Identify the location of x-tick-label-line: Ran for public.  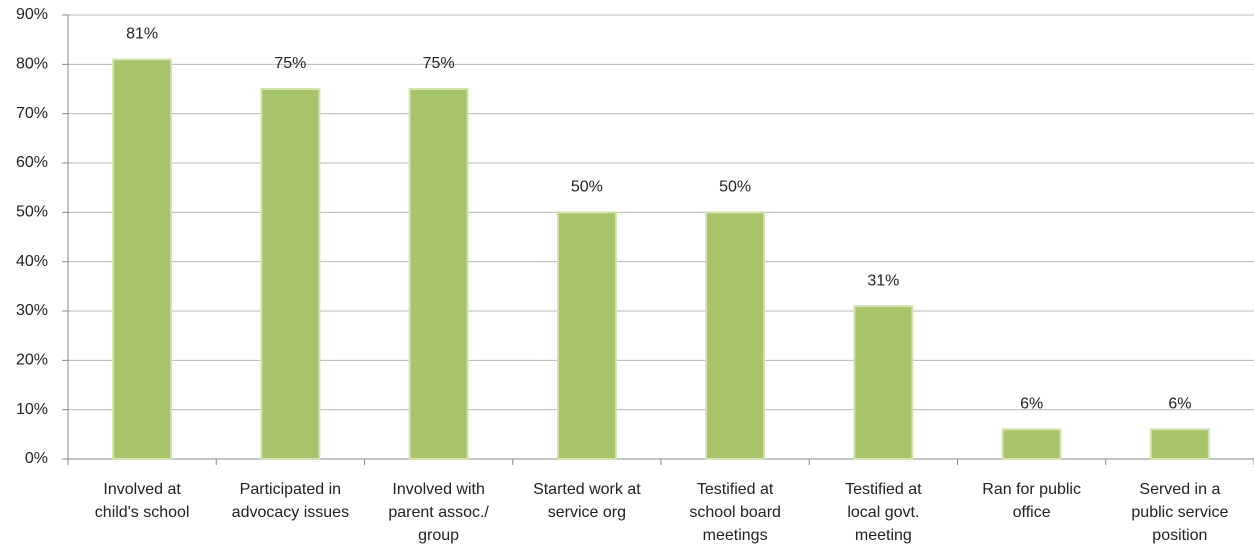
(1031, 489).